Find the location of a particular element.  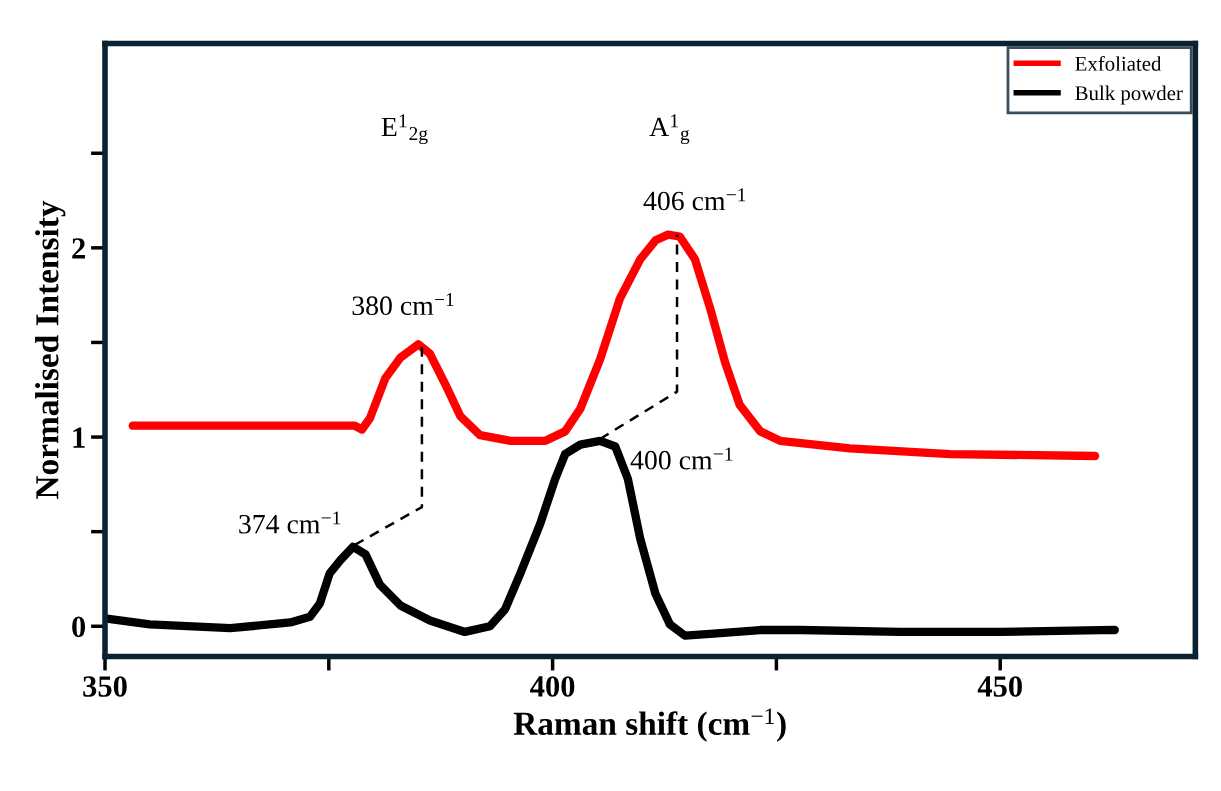

y-tick-label: 1 is located at coordinates (79, 437).